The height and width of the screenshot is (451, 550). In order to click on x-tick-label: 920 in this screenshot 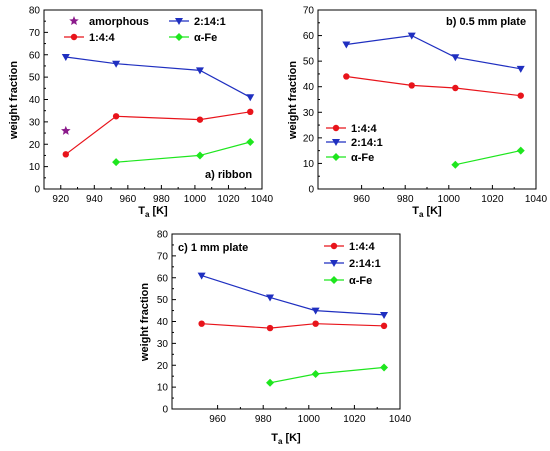, I will do `click(60, 199)`.